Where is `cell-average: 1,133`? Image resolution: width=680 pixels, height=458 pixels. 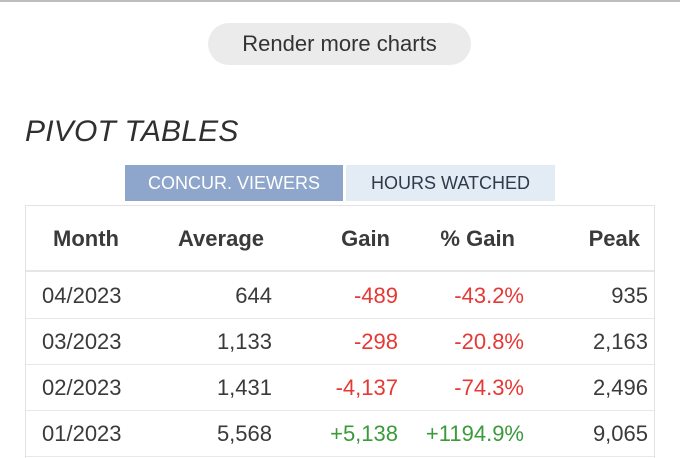
cell-average: 1,133 is located at coordinates (244, 341).